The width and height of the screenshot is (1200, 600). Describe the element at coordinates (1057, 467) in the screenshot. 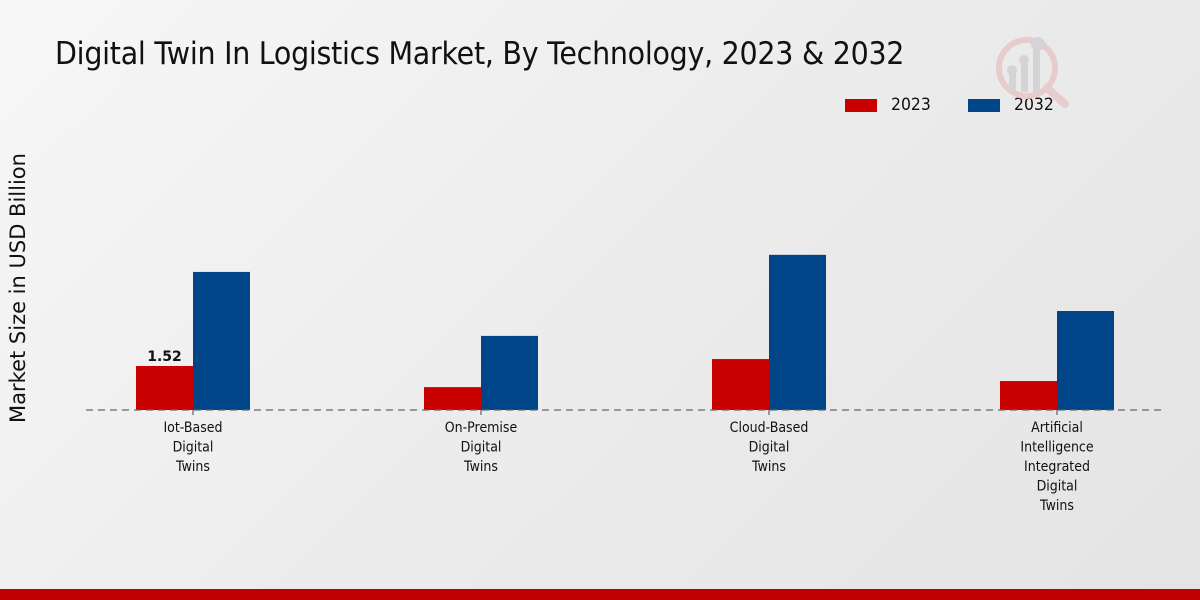

I see `x-tick-label: Integrated` at that location.